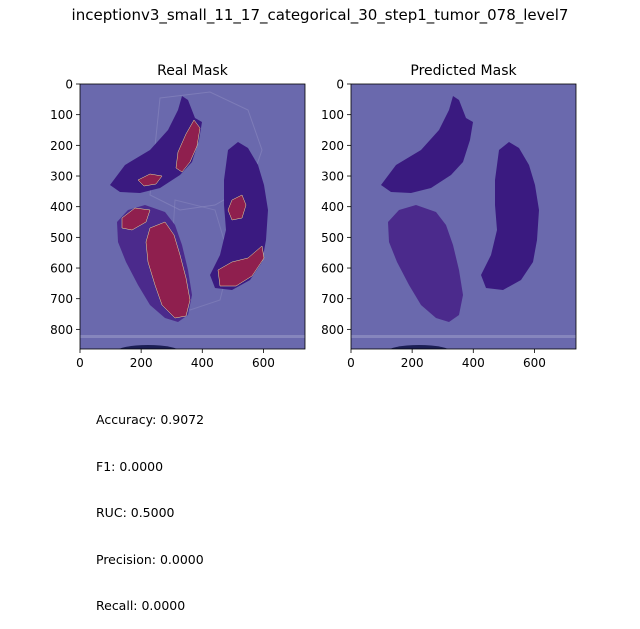 Image resolution: width=640 pixels, height=629 pixels. I want to click on metric-ruc: RUC: 0.5000, so click(135, 512).